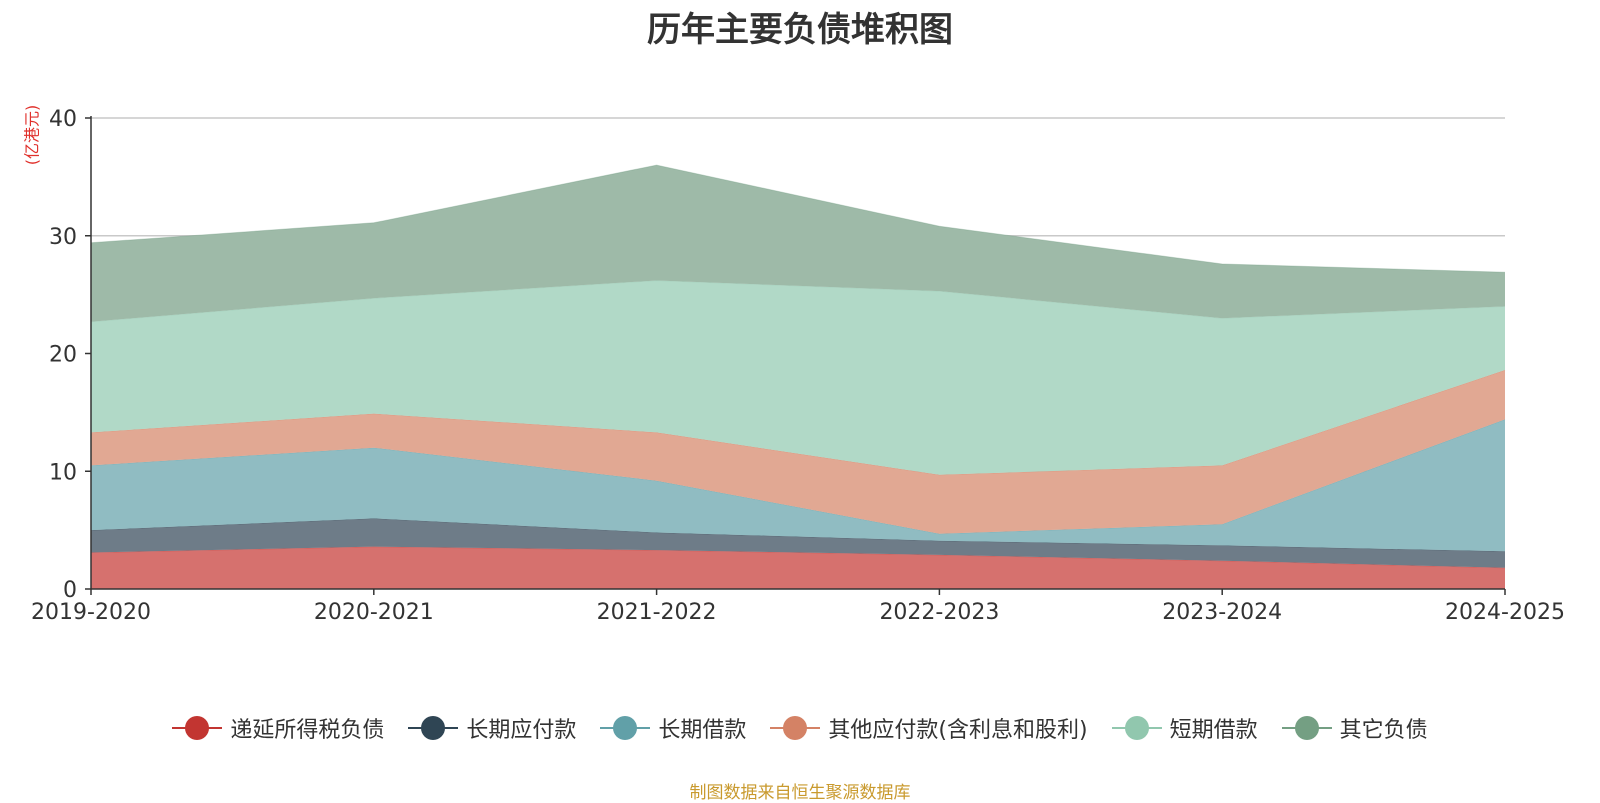 This screenshot has width=1600, height=803. What do you see at coordinates (70, 590) in the screenshot?
I see `y-tick-label: 0` at bounding box center [70, 590].